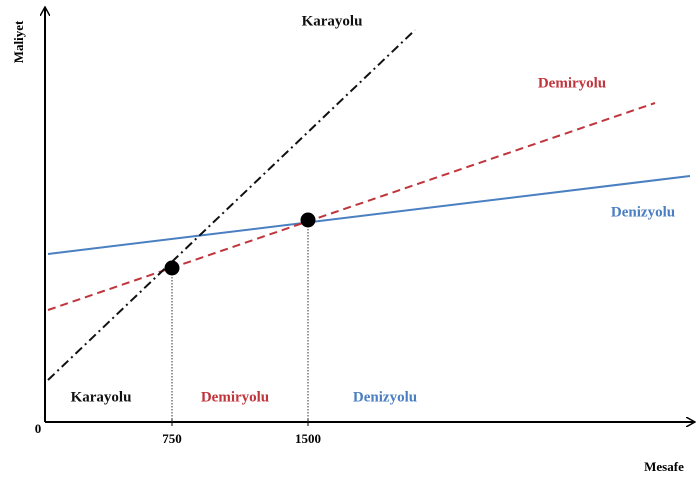 The height and width of the screenshot is (483, 699). Describe the element at coordinates (172, 438) in the screenshot. I see `x-tick-label: 750` at that location.